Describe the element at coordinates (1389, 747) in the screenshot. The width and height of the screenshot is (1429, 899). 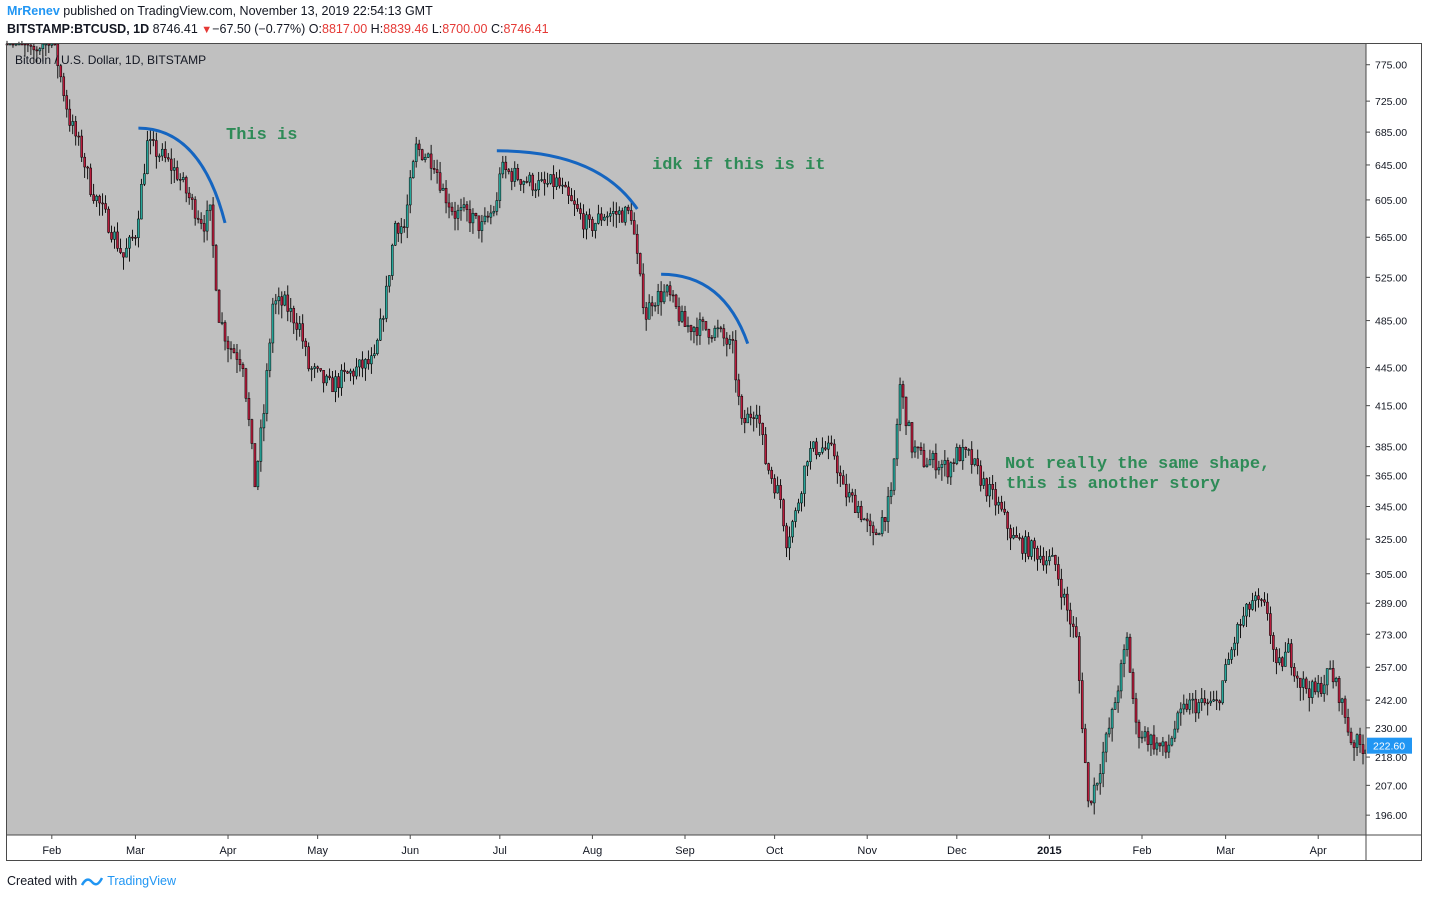
I see `last-price-label: 222.60` at that location.